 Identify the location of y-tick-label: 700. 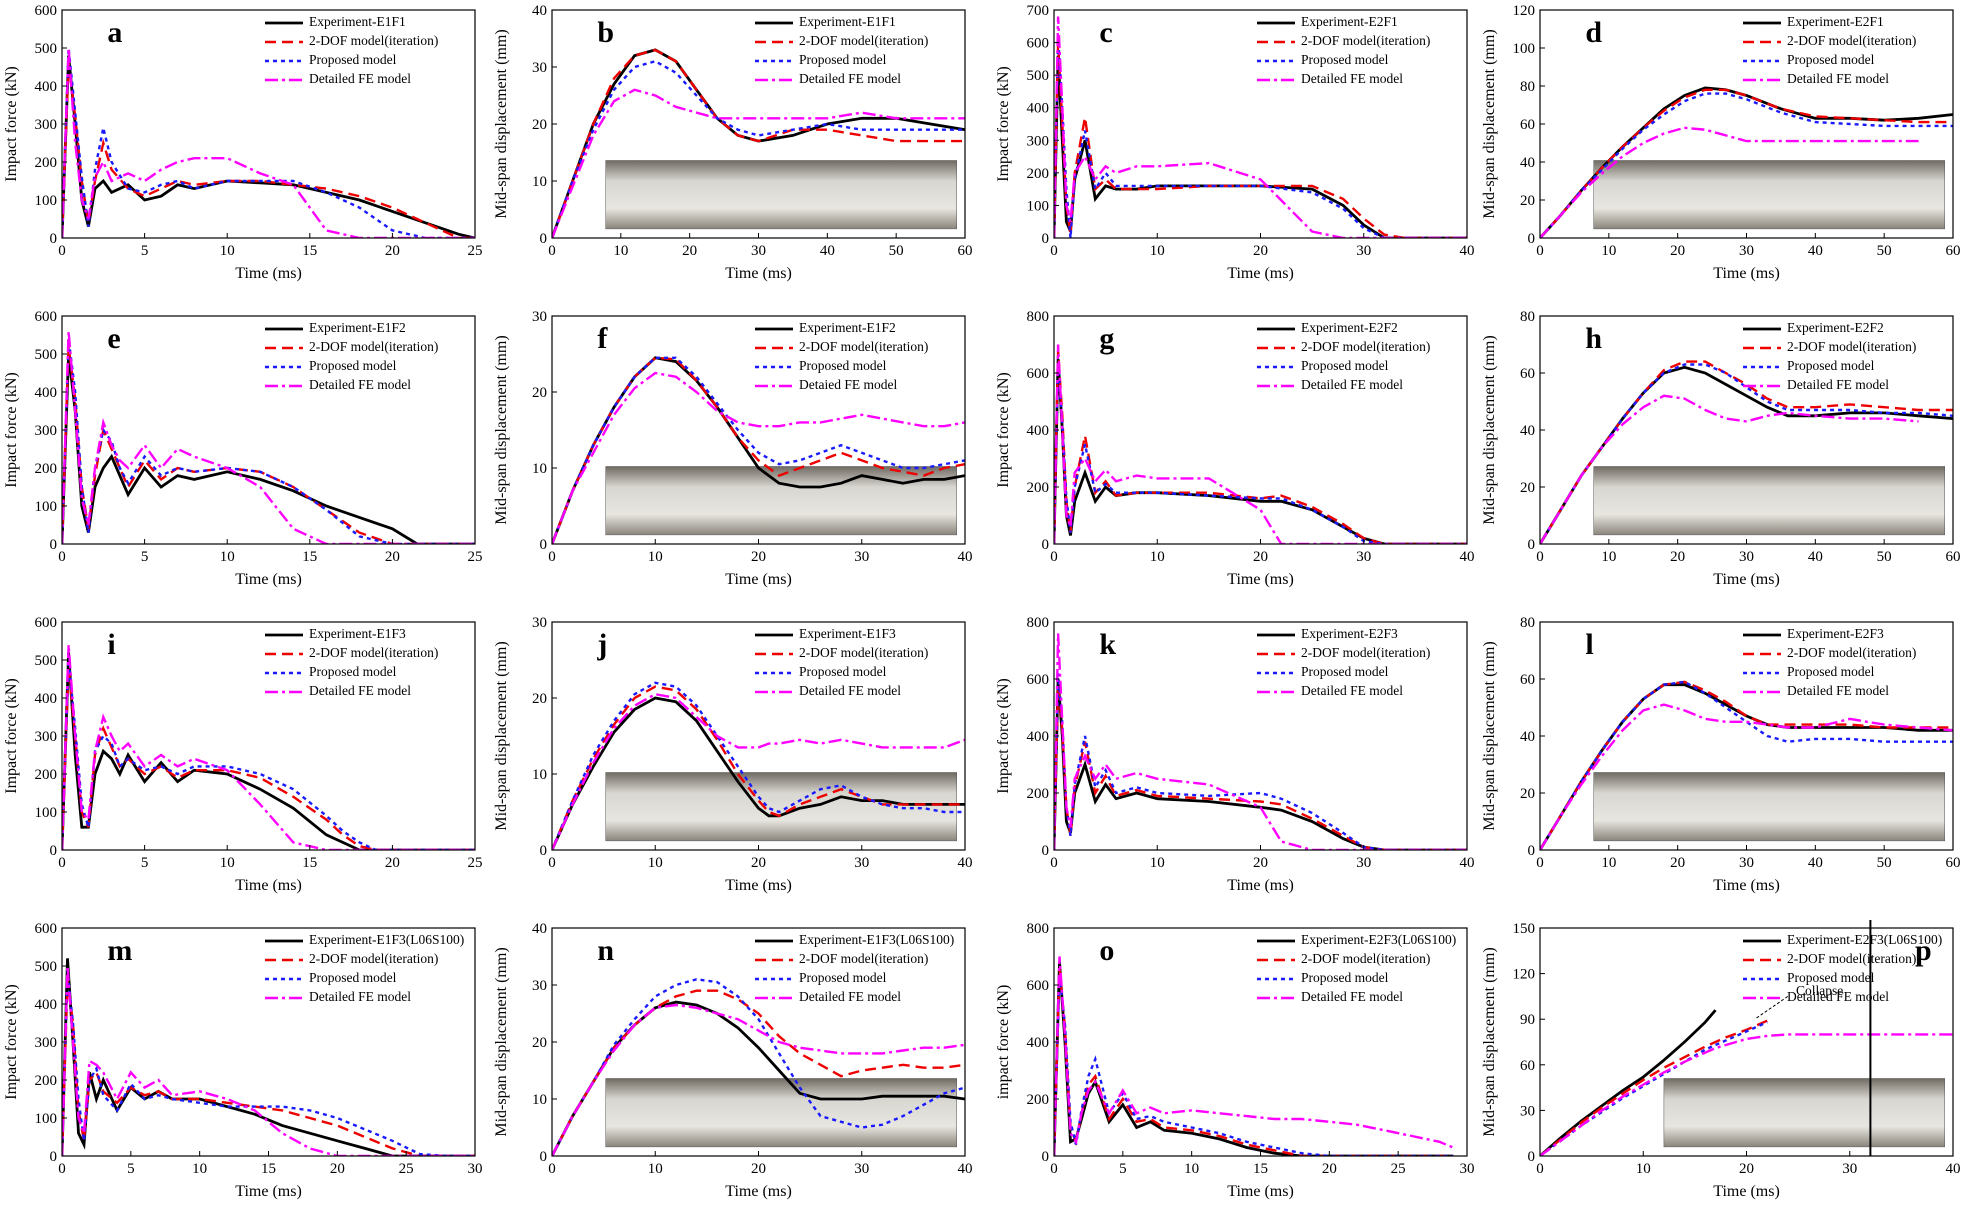
(1038, 11).